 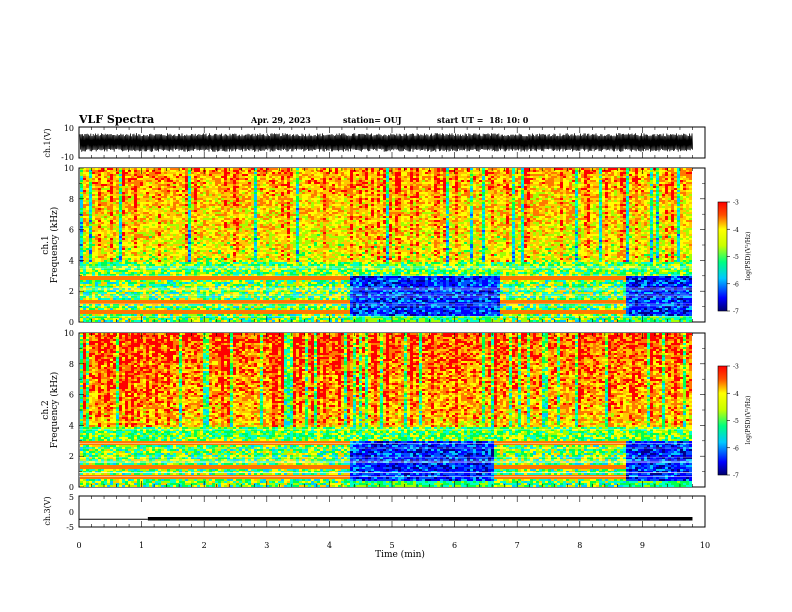 I want to click on time-tick-label: 5, so click(x=391, y=545).